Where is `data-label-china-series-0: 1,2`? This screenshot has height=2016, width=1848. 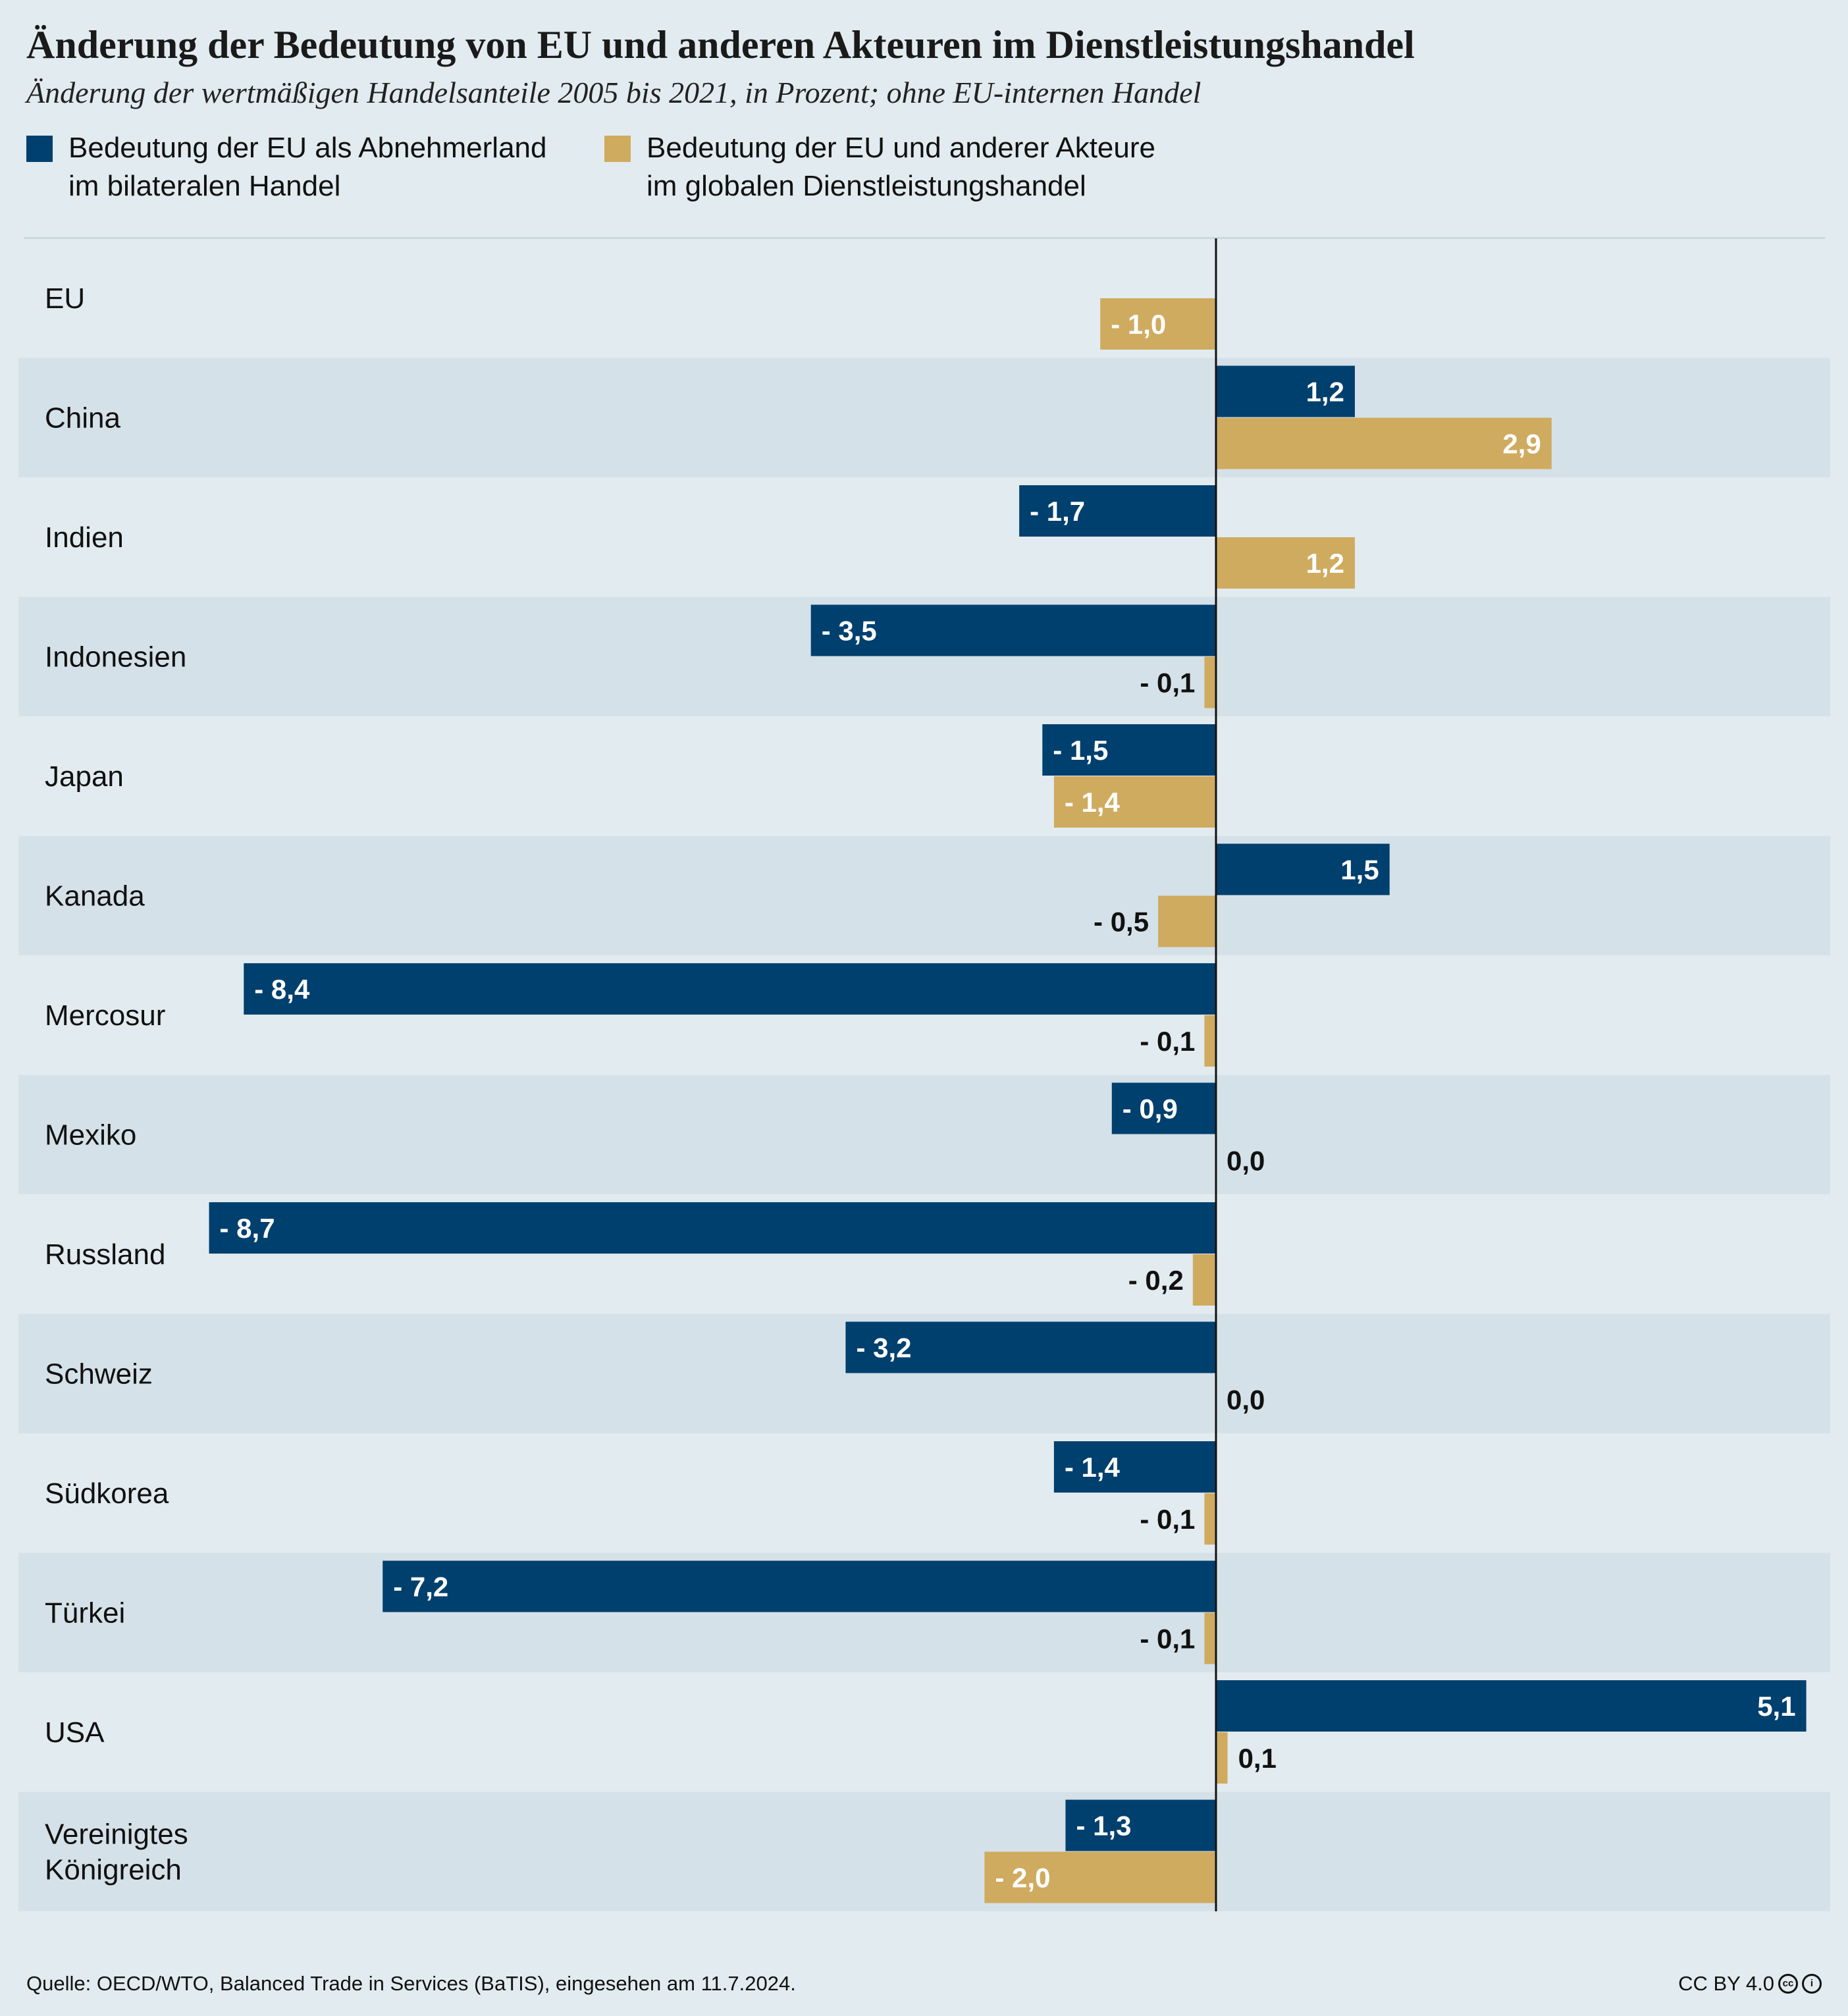 data-label-china-series-0: 1,2 is located at coordinates (1325, 392).